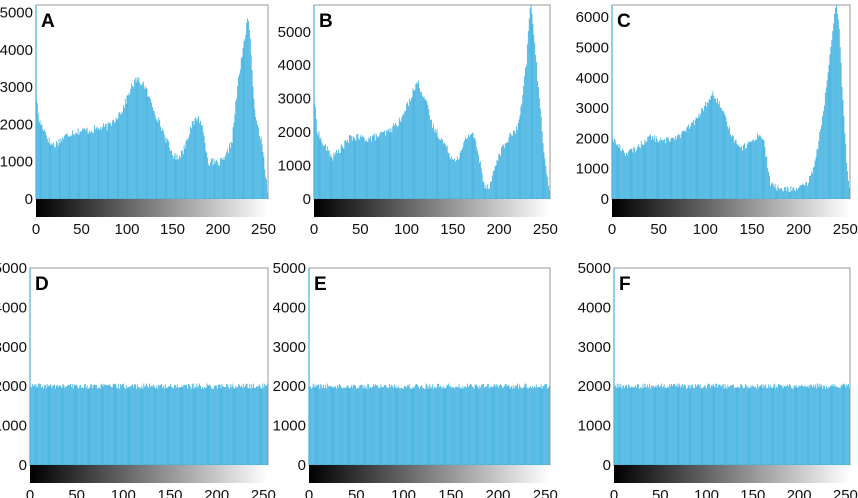  Describe the element at coordinates (607, 465) in the screenshot. I see `y-tick-label: 0` at that location.